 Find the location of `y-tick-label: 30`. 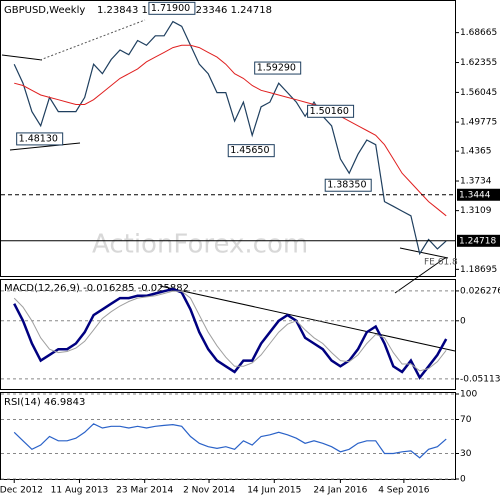

y-tick-label: 30 is located at coordinates (466, 454).